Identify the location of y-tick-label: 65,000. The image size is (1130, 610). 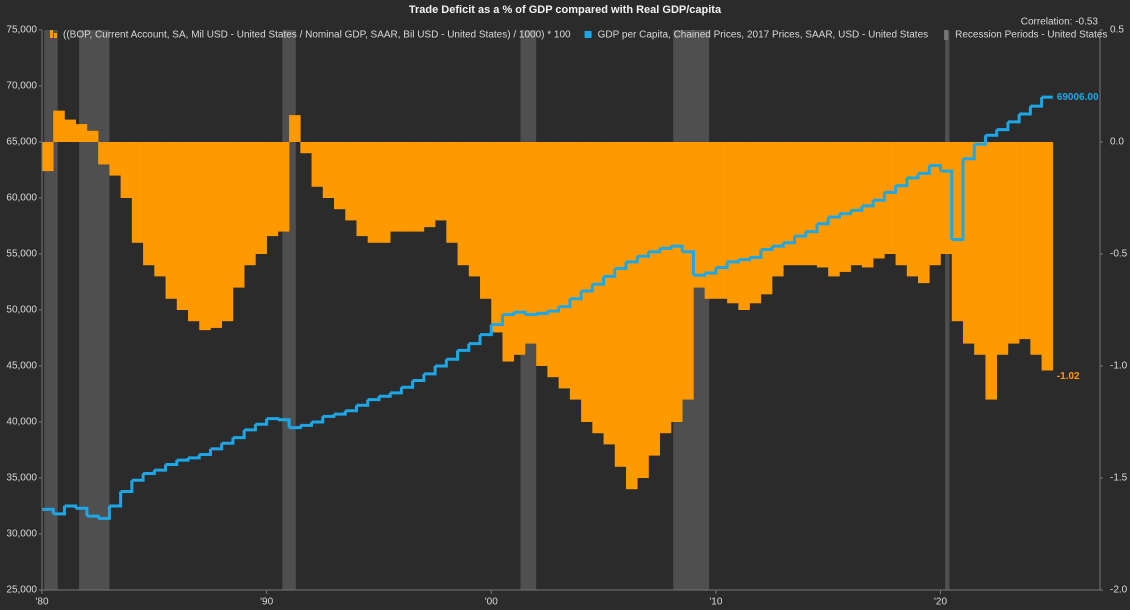
(21, 142).